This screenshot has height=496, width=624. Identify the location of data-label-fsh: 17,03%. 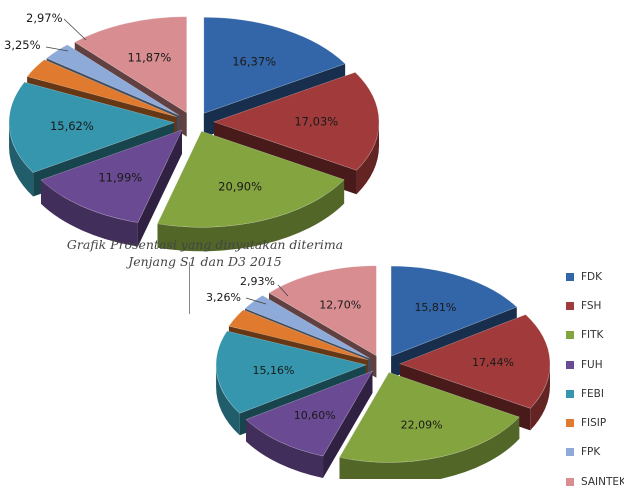
(316, 121).